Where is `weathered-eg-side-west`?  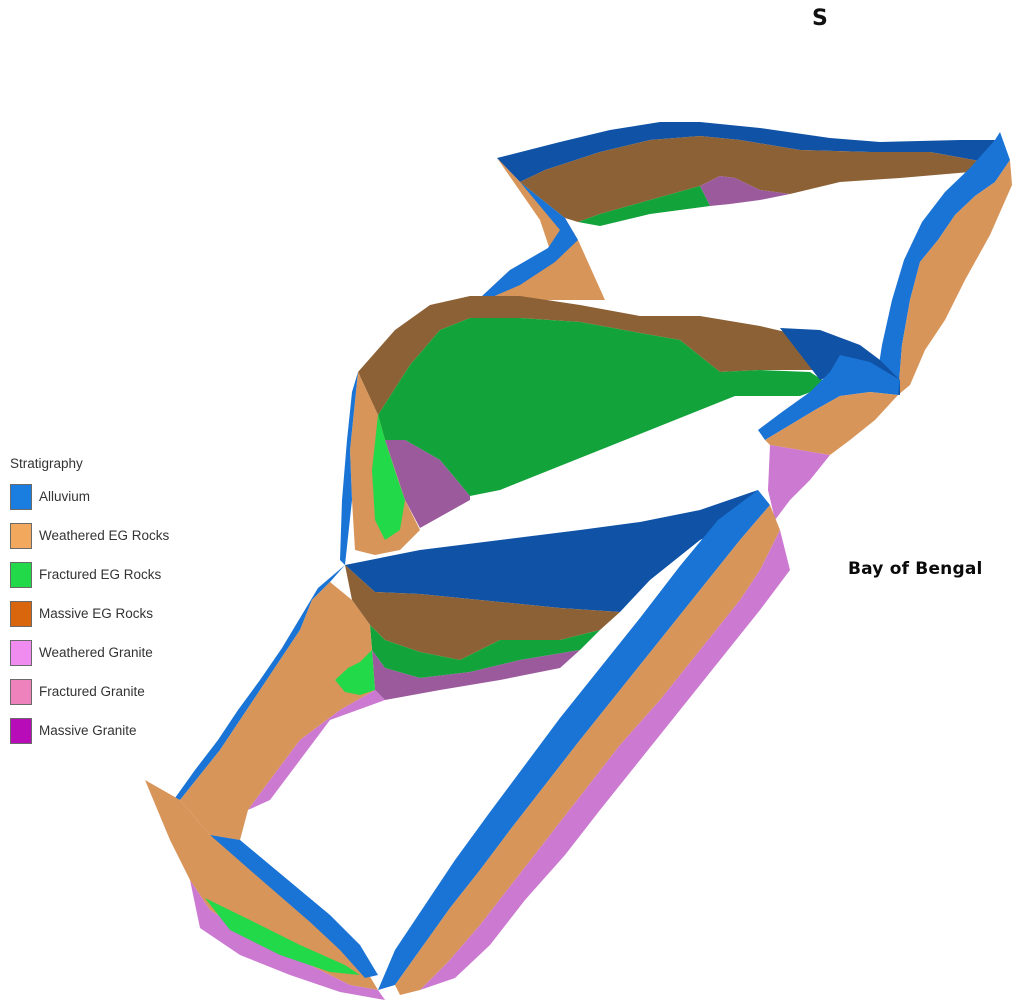 weathered-eg-side-west is located at coordinates (277, 711).